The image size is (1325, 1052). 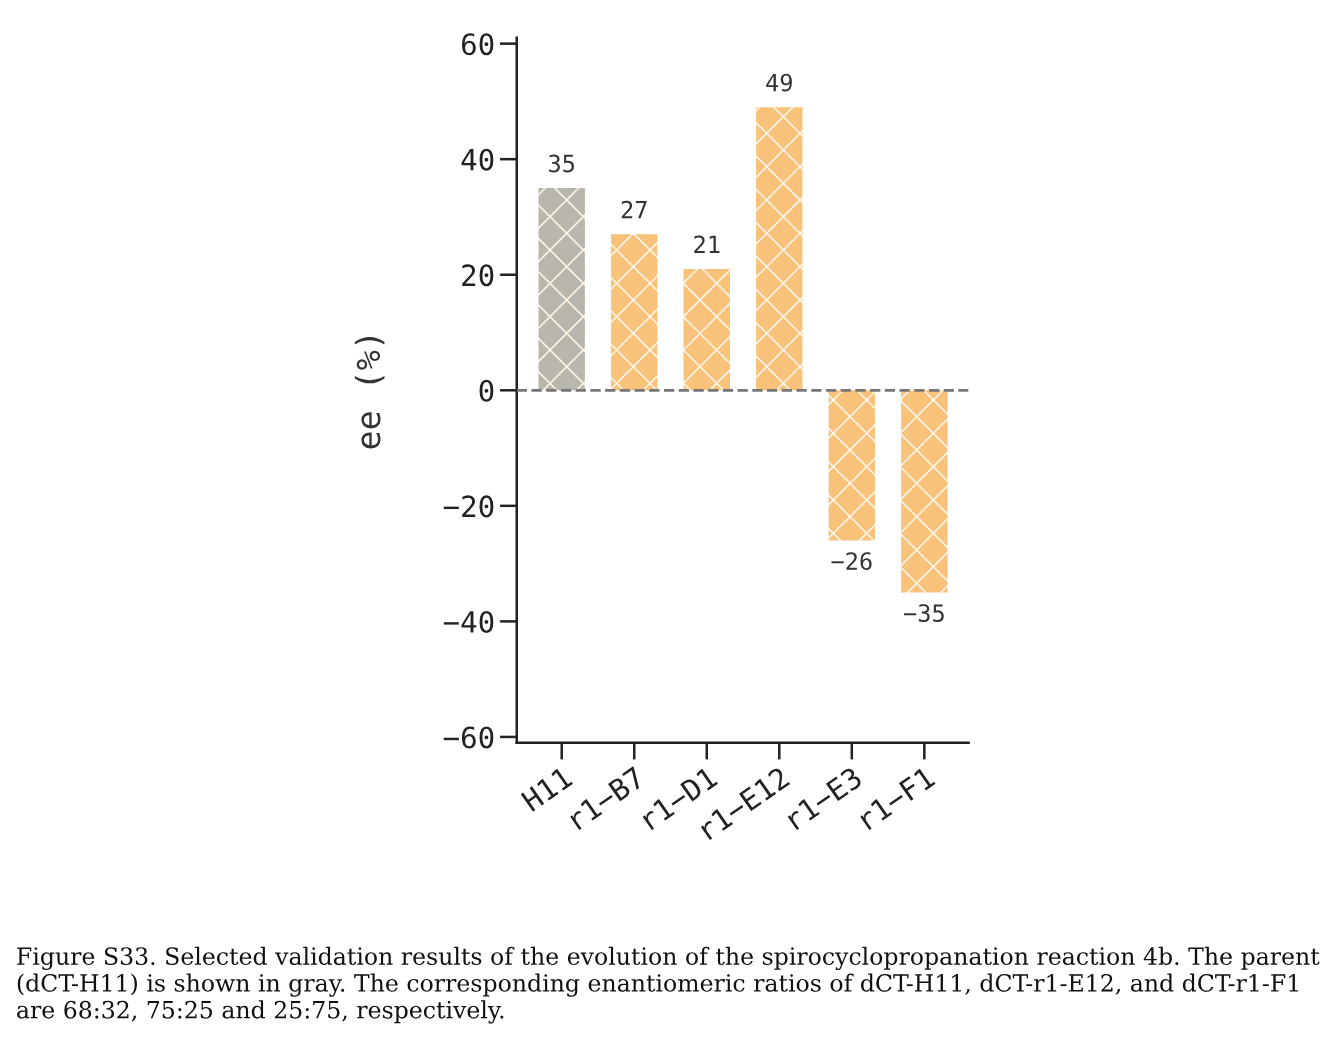 I want to click on data-label: −35, so click(x=924, y=613).